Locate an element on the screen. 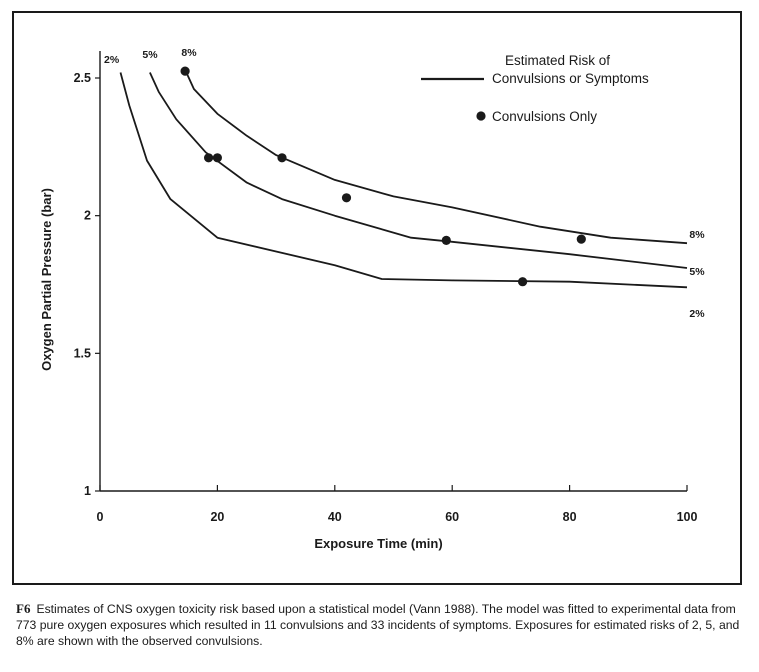 This screenshot has height=672, width=759. series-end-label: 2% is located at coordinates (697, 314).